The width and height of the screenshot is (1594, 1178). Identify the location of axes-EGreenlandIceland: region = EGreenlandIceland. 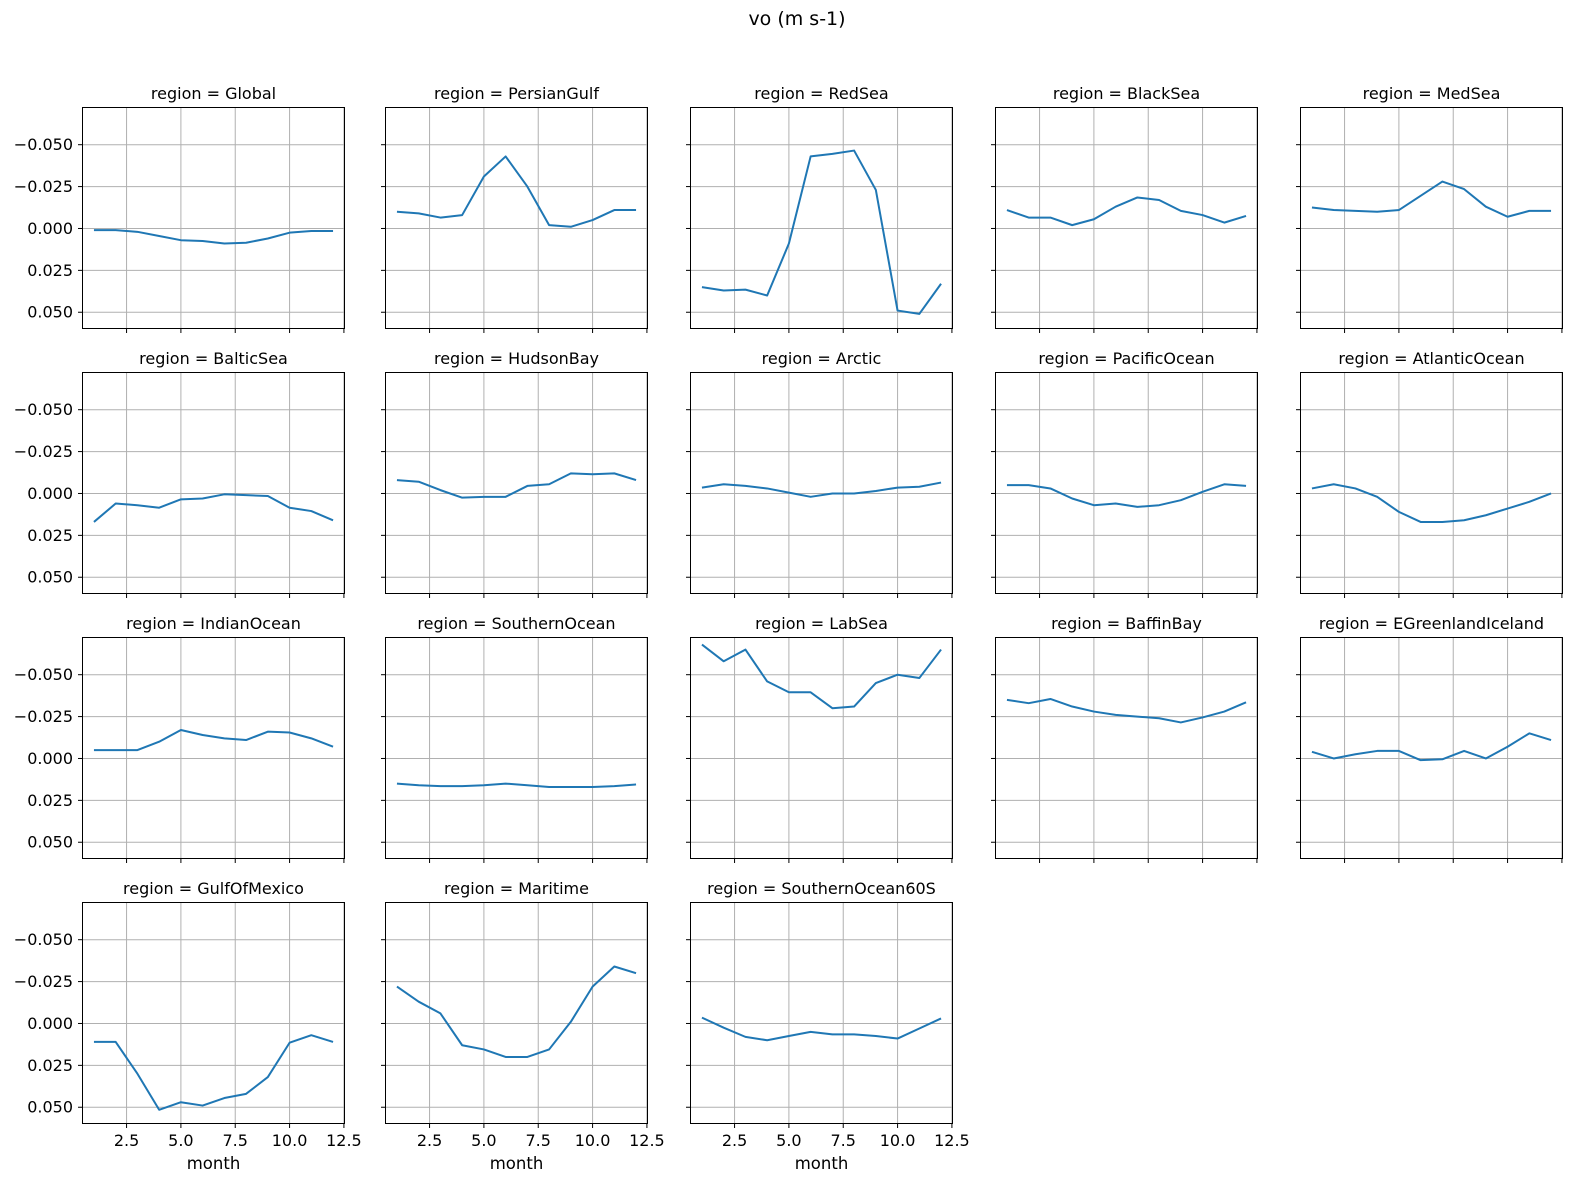
(1429, 738).